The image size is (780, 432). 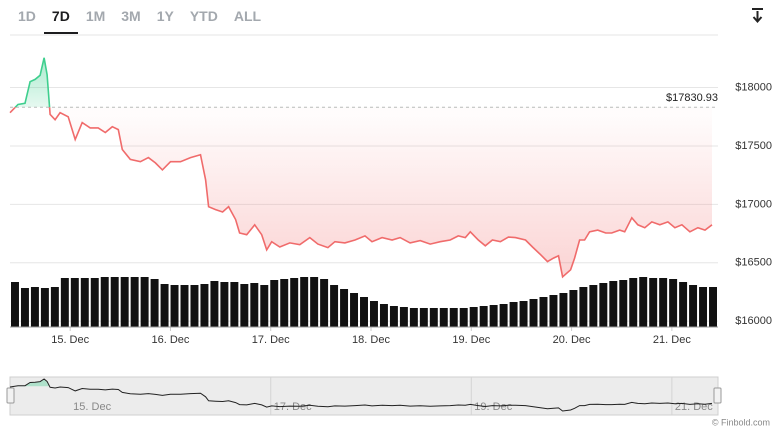 What do you see at coordinates (672, 340) in the screenshot?
I see `x-tick-label: 21. Dec` at bounding box center [672, 340].